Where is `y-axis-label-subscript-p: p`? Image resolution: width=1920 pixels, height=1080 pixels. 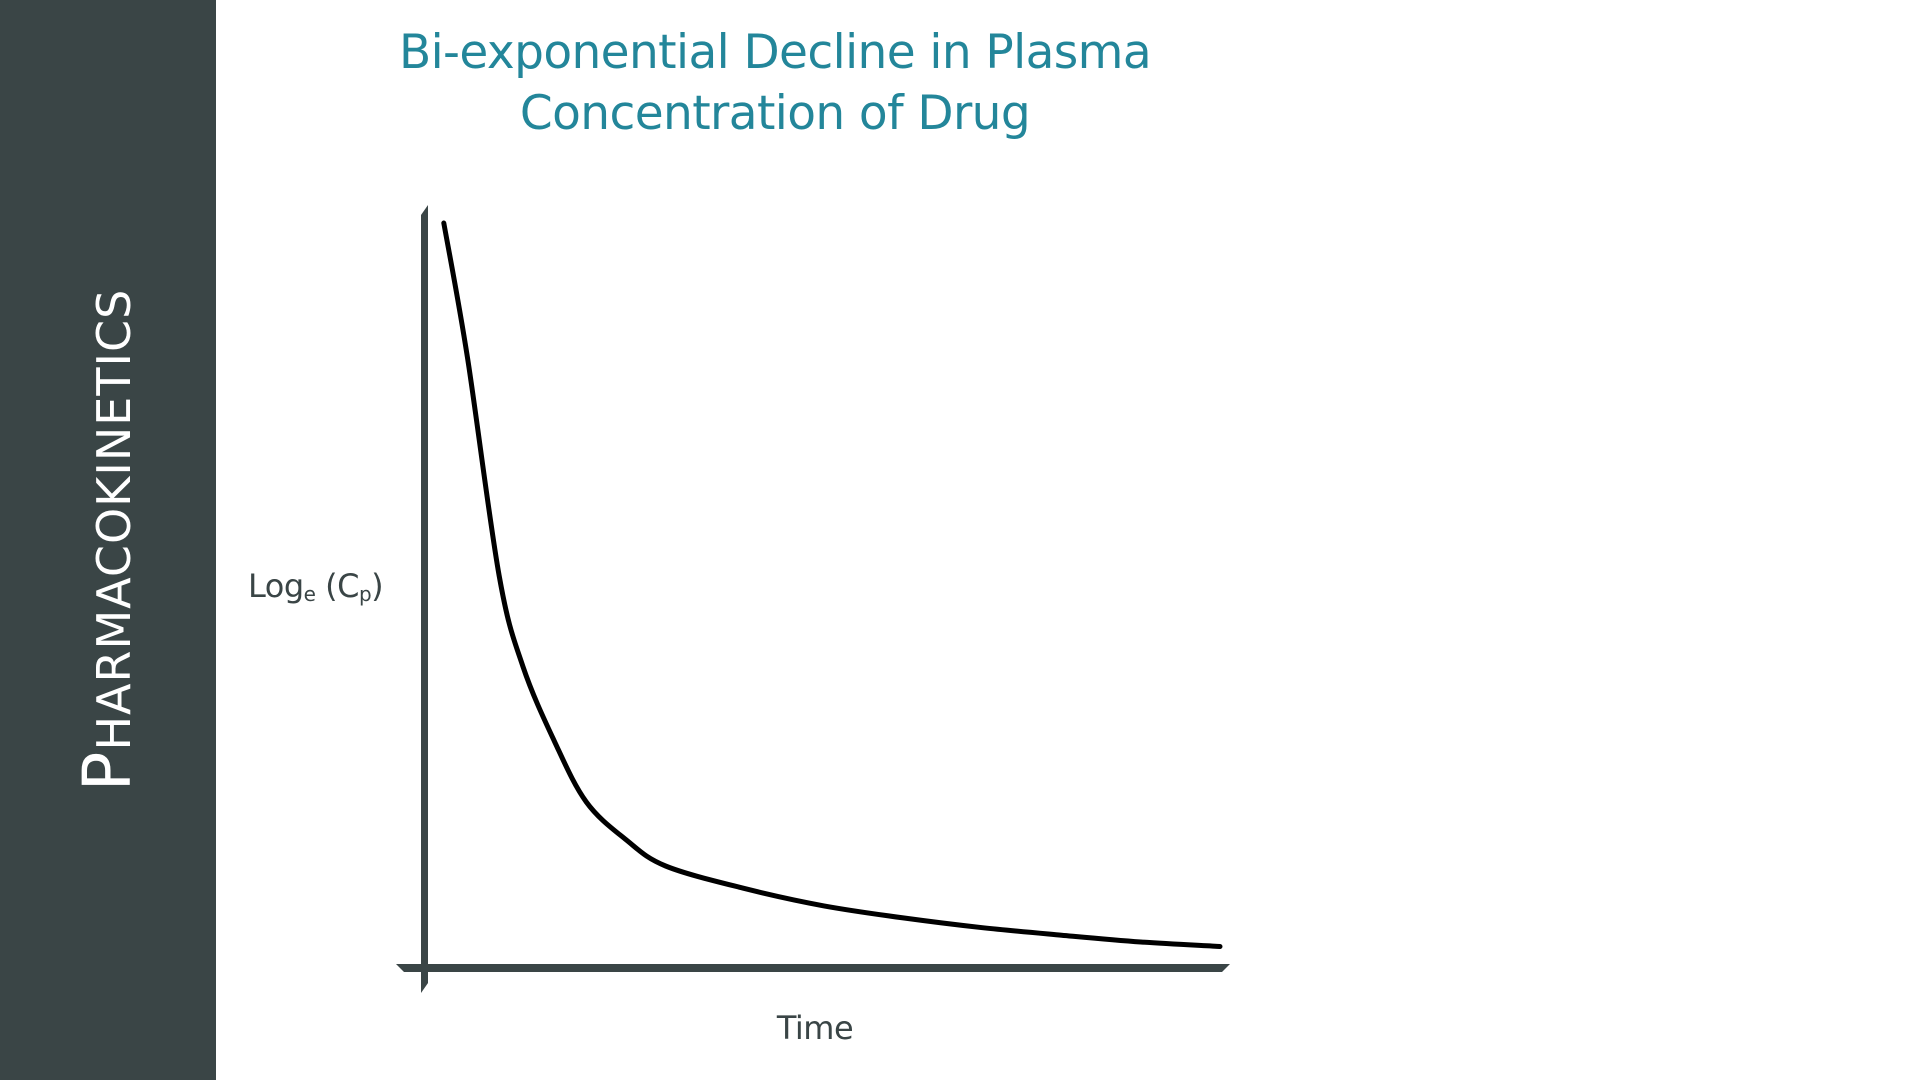 y-axis-label-subscript-p: p is located at coordinates (365, 594).